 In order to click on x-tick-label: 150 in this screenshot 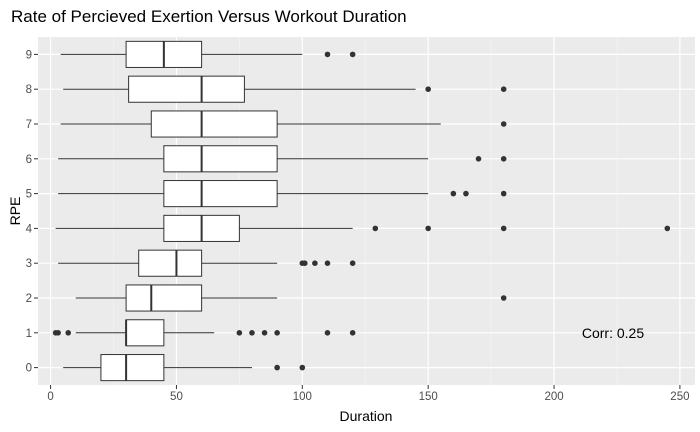, I will do `click(428, 397)`.